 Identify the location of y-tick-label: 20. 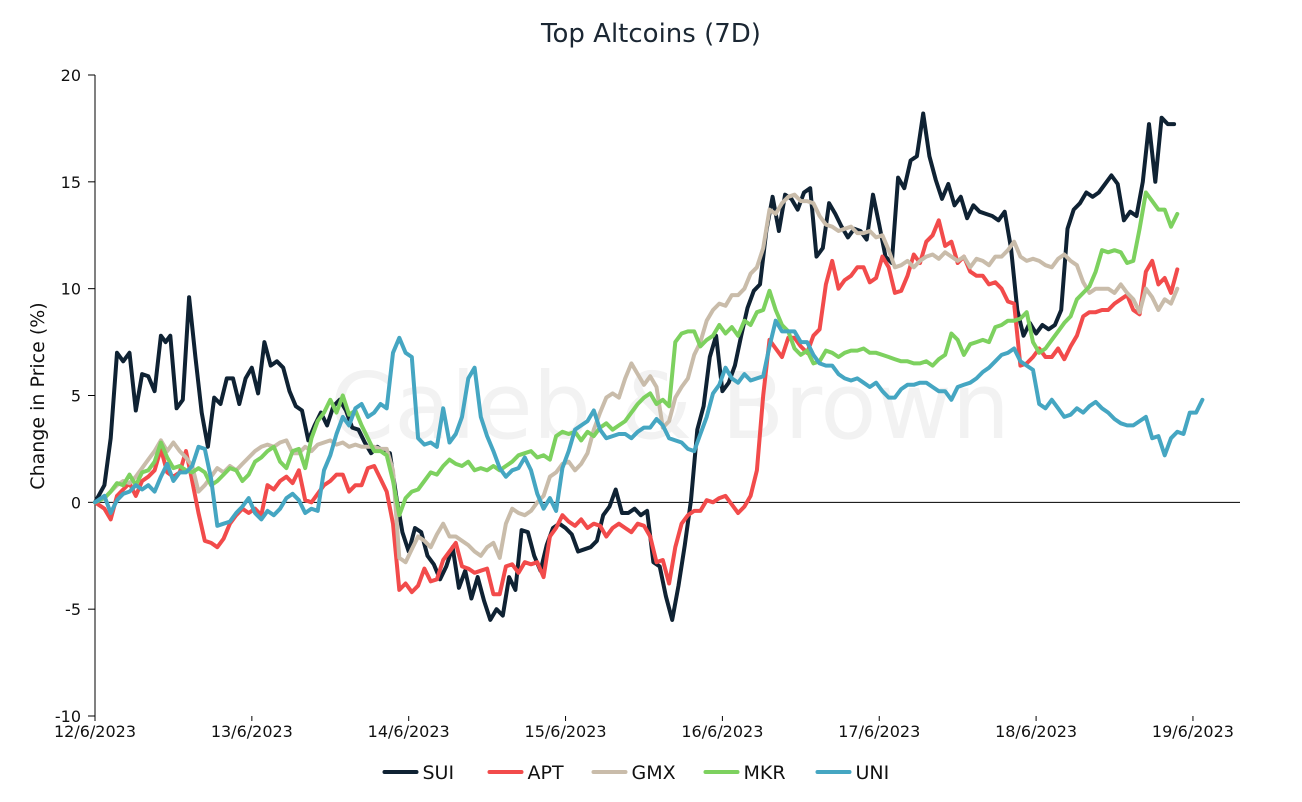
(71, 75).